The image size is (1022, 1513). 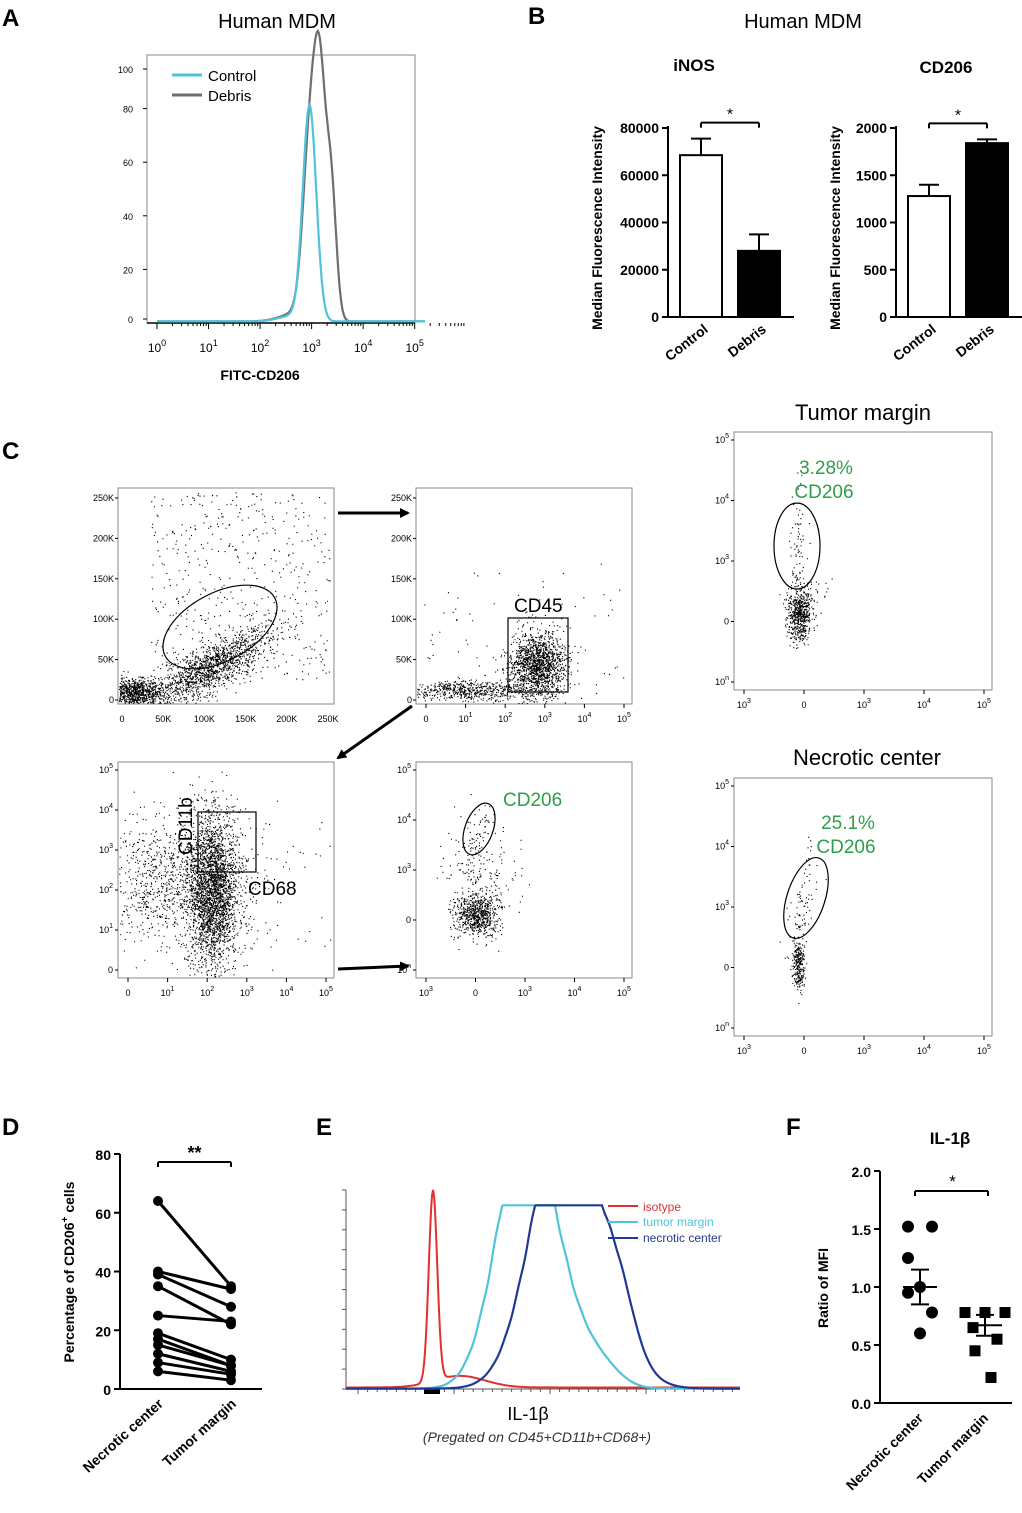 What do you see at coordinates (260, 375) in the screenshot?
I see `panel-a-xlabel: FITC-CD206` at bounding box center [260, 375].